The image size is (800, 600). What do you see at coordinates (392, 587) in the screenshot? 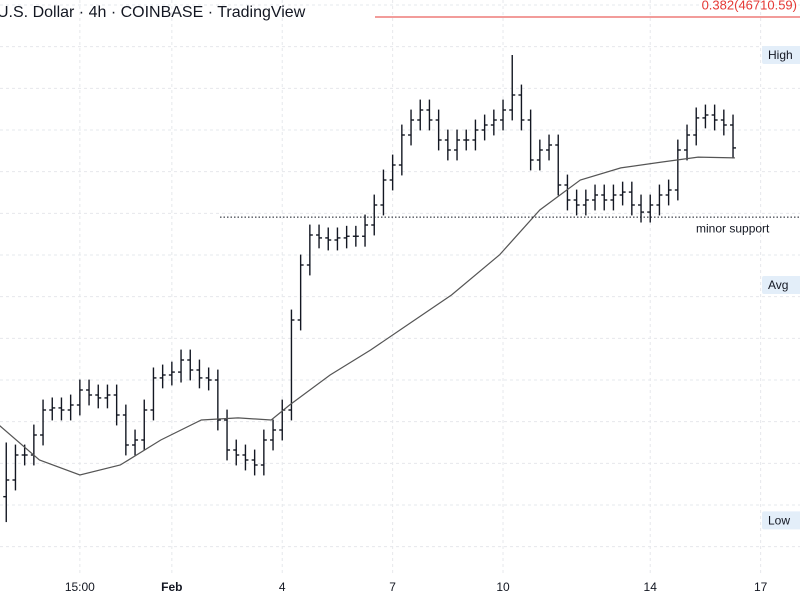
I see `x-tick-label: 7` at bounding box center [392, 587].